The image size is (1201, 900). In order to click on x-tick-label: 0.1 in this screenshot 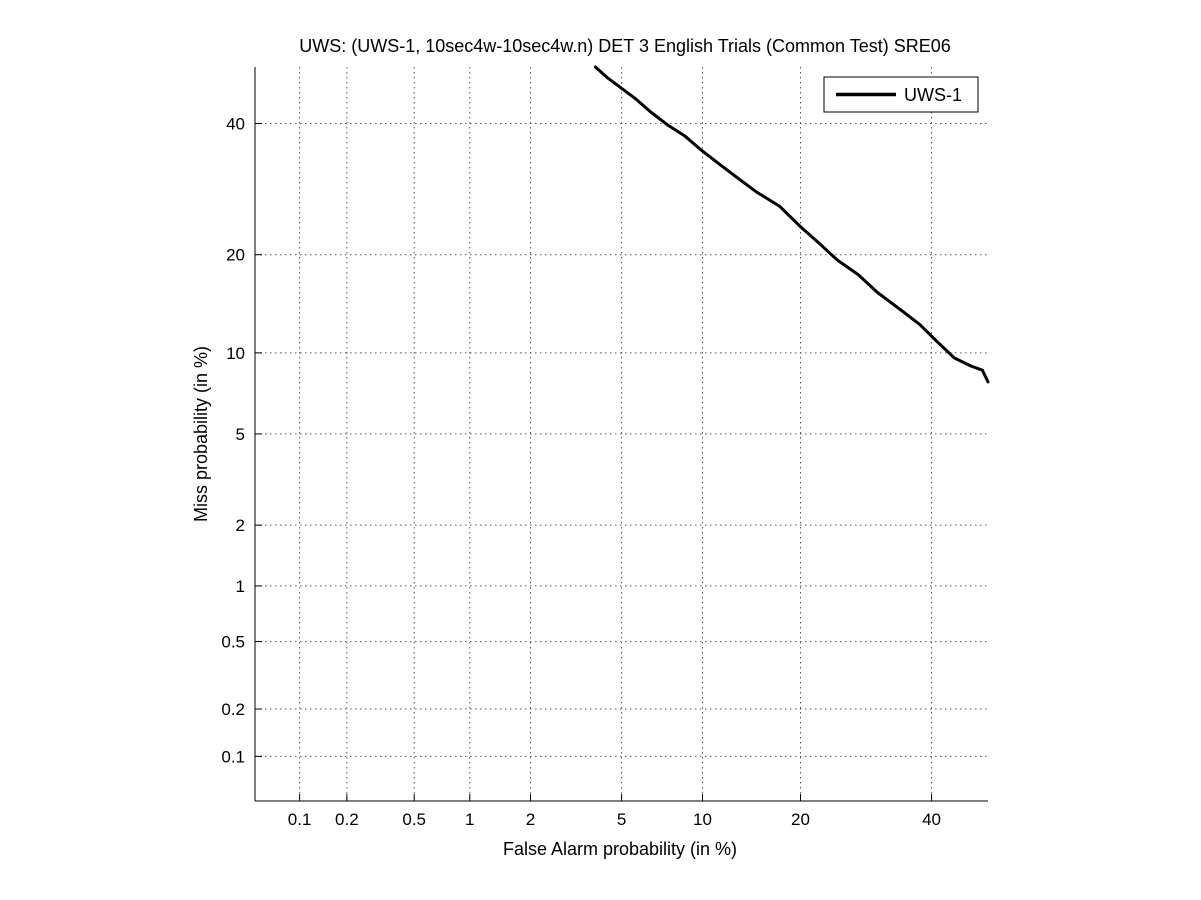, I will do `click(300, 819)`.